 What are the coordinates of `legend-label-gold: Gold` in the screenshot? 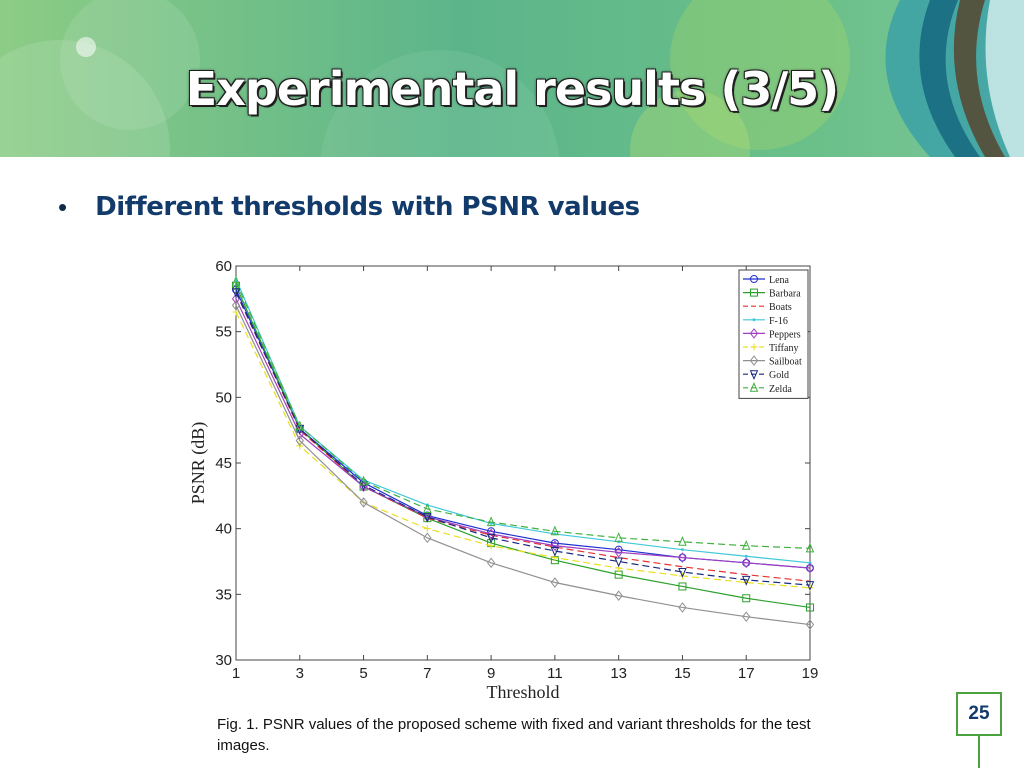 It's located at (779, 375).